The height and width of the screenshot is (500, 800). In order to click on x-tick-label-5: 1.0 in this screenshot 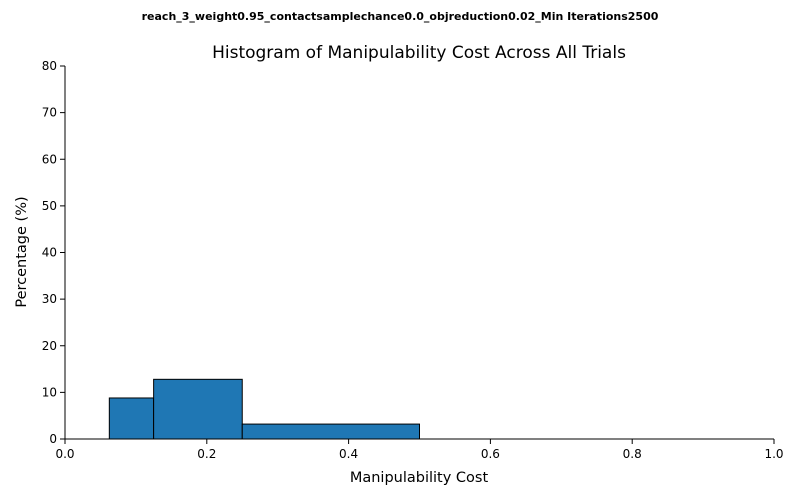, I will do `click(773, 454)`.